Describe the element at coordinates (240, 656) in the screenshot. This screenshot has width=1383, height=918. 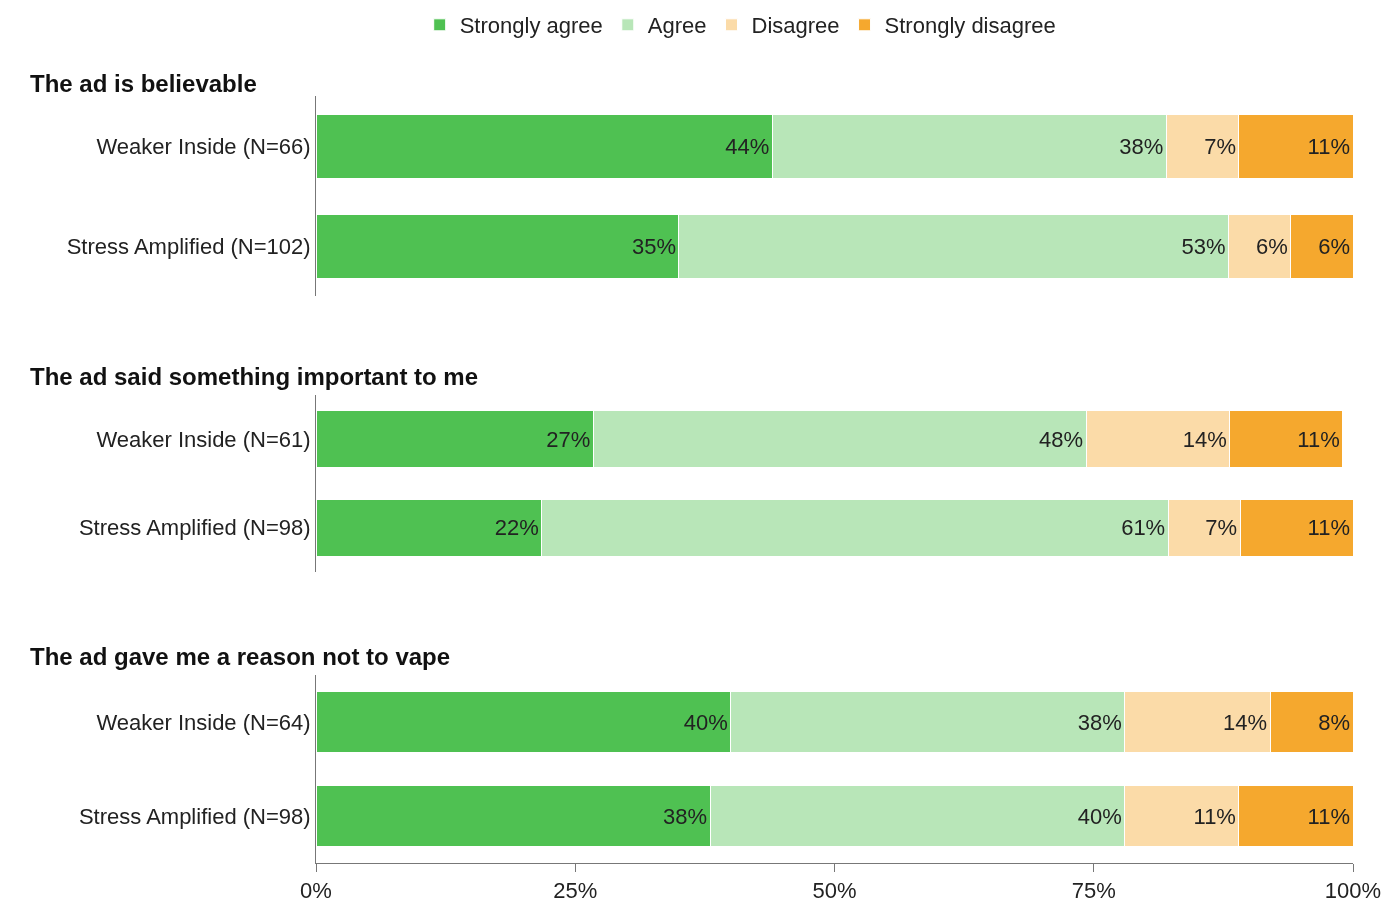
I see `chart-title: The ad gave me a reason not to vape` at that location.